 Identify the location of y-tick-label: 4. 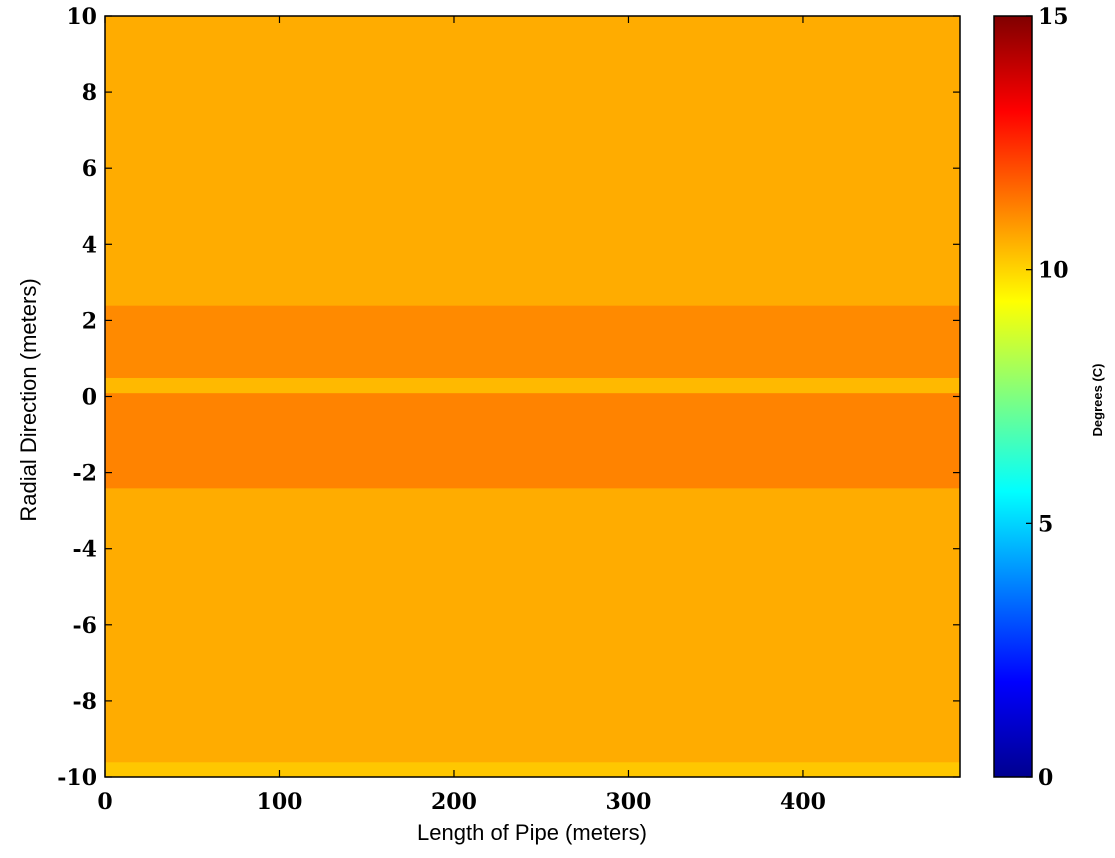
(89, 245).